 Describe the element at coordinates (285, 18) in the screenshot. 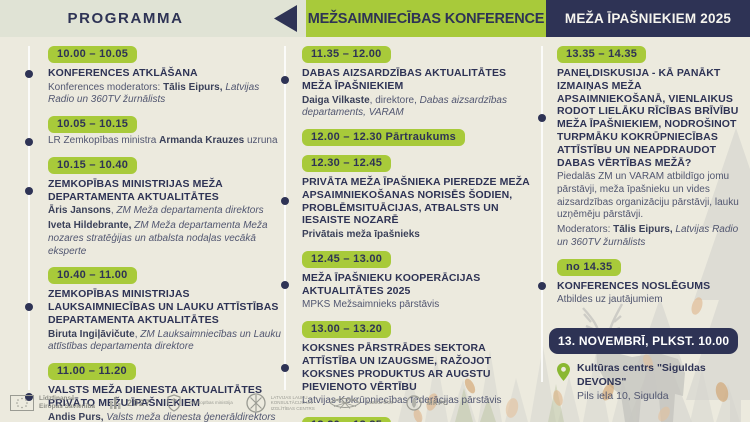

I see `header-arrow-icon` at that location.